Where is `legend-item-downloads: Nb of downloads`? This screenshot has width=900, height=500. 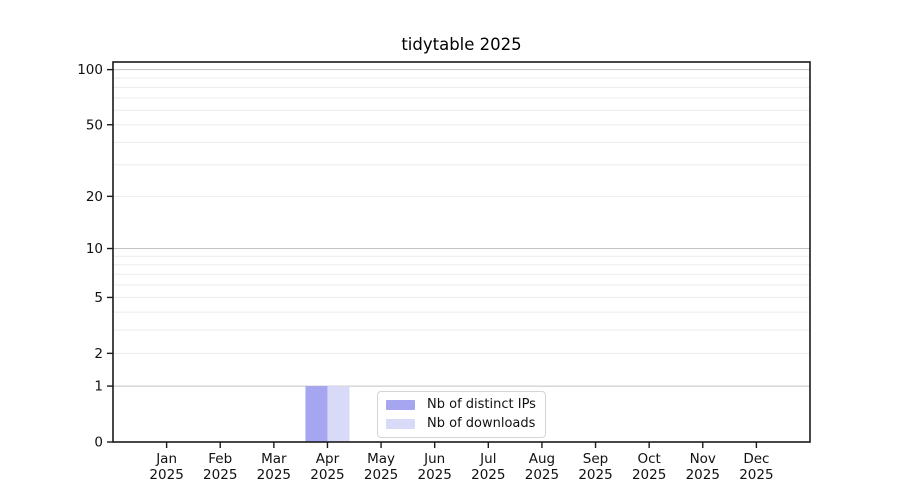 legend-item-downloads: Nb of downloads is located at coordinates (461, 423).